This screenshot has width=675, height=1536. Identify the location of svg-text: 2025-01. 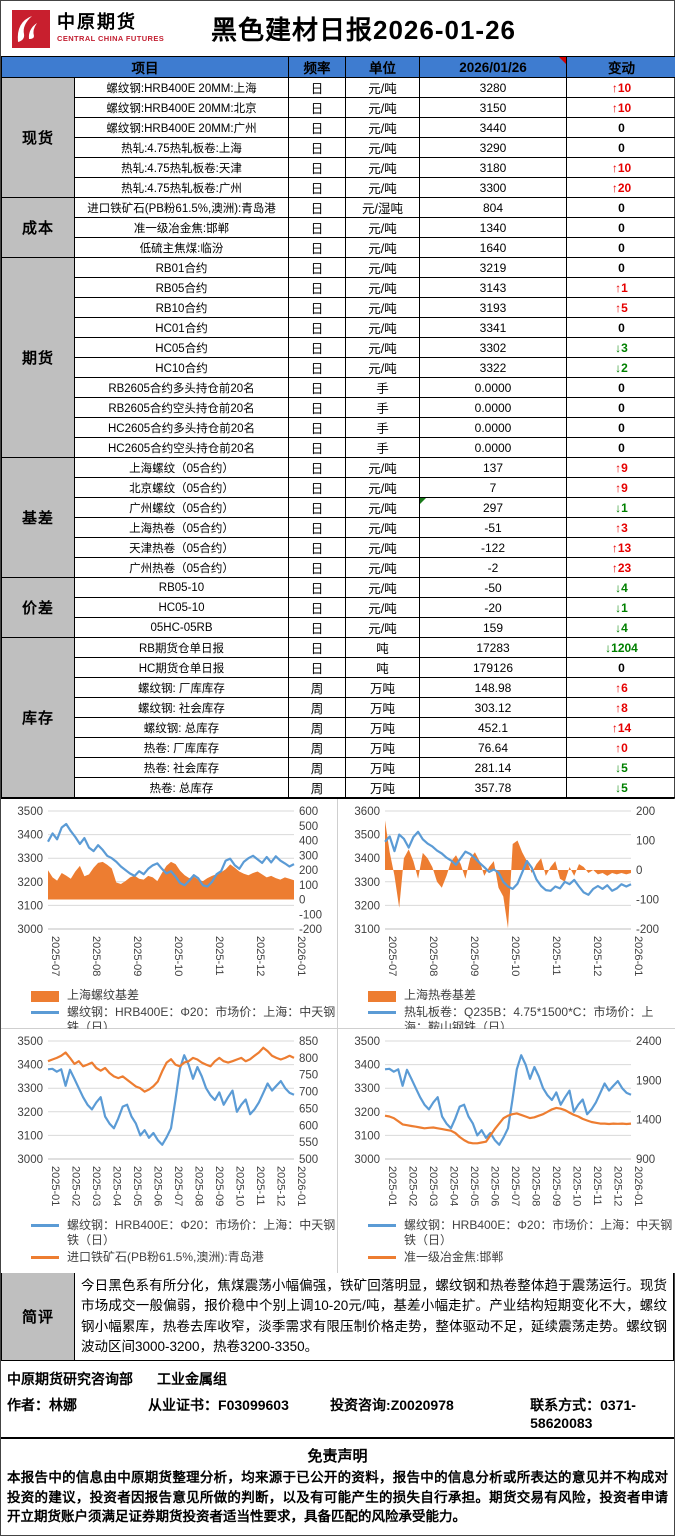
(392, 1186).